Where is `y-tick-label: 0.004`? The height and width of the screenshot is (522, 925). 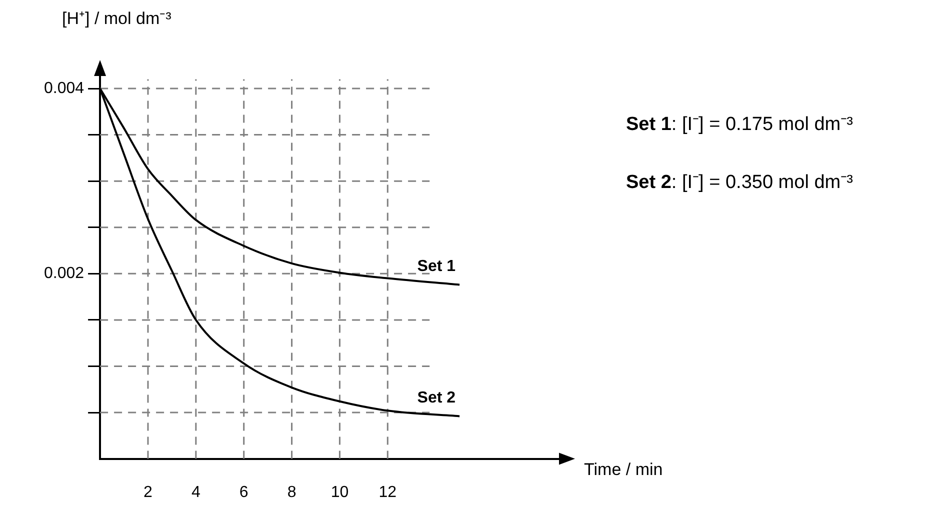 y-tick-label: 0.004 is located at coordinates (64, 88).